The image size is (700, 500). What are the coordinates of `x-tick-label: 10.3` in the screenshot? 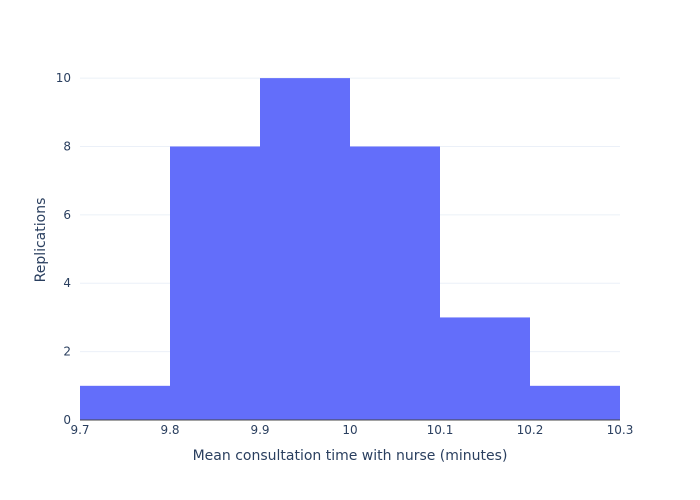 It's located at (620, 430).